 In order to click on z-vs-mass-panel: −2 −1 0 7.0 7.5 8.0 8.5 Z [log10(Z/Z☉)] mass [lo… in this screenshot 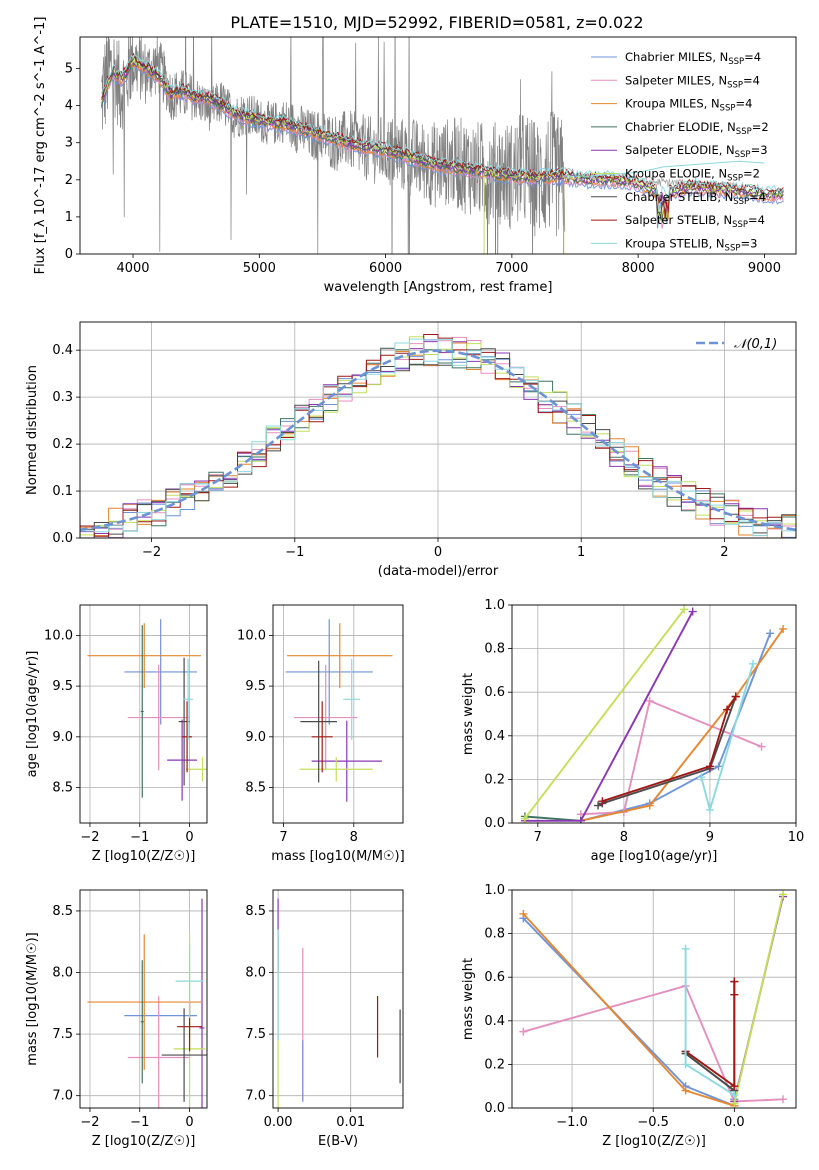, I will do `click(116, 1019)`.